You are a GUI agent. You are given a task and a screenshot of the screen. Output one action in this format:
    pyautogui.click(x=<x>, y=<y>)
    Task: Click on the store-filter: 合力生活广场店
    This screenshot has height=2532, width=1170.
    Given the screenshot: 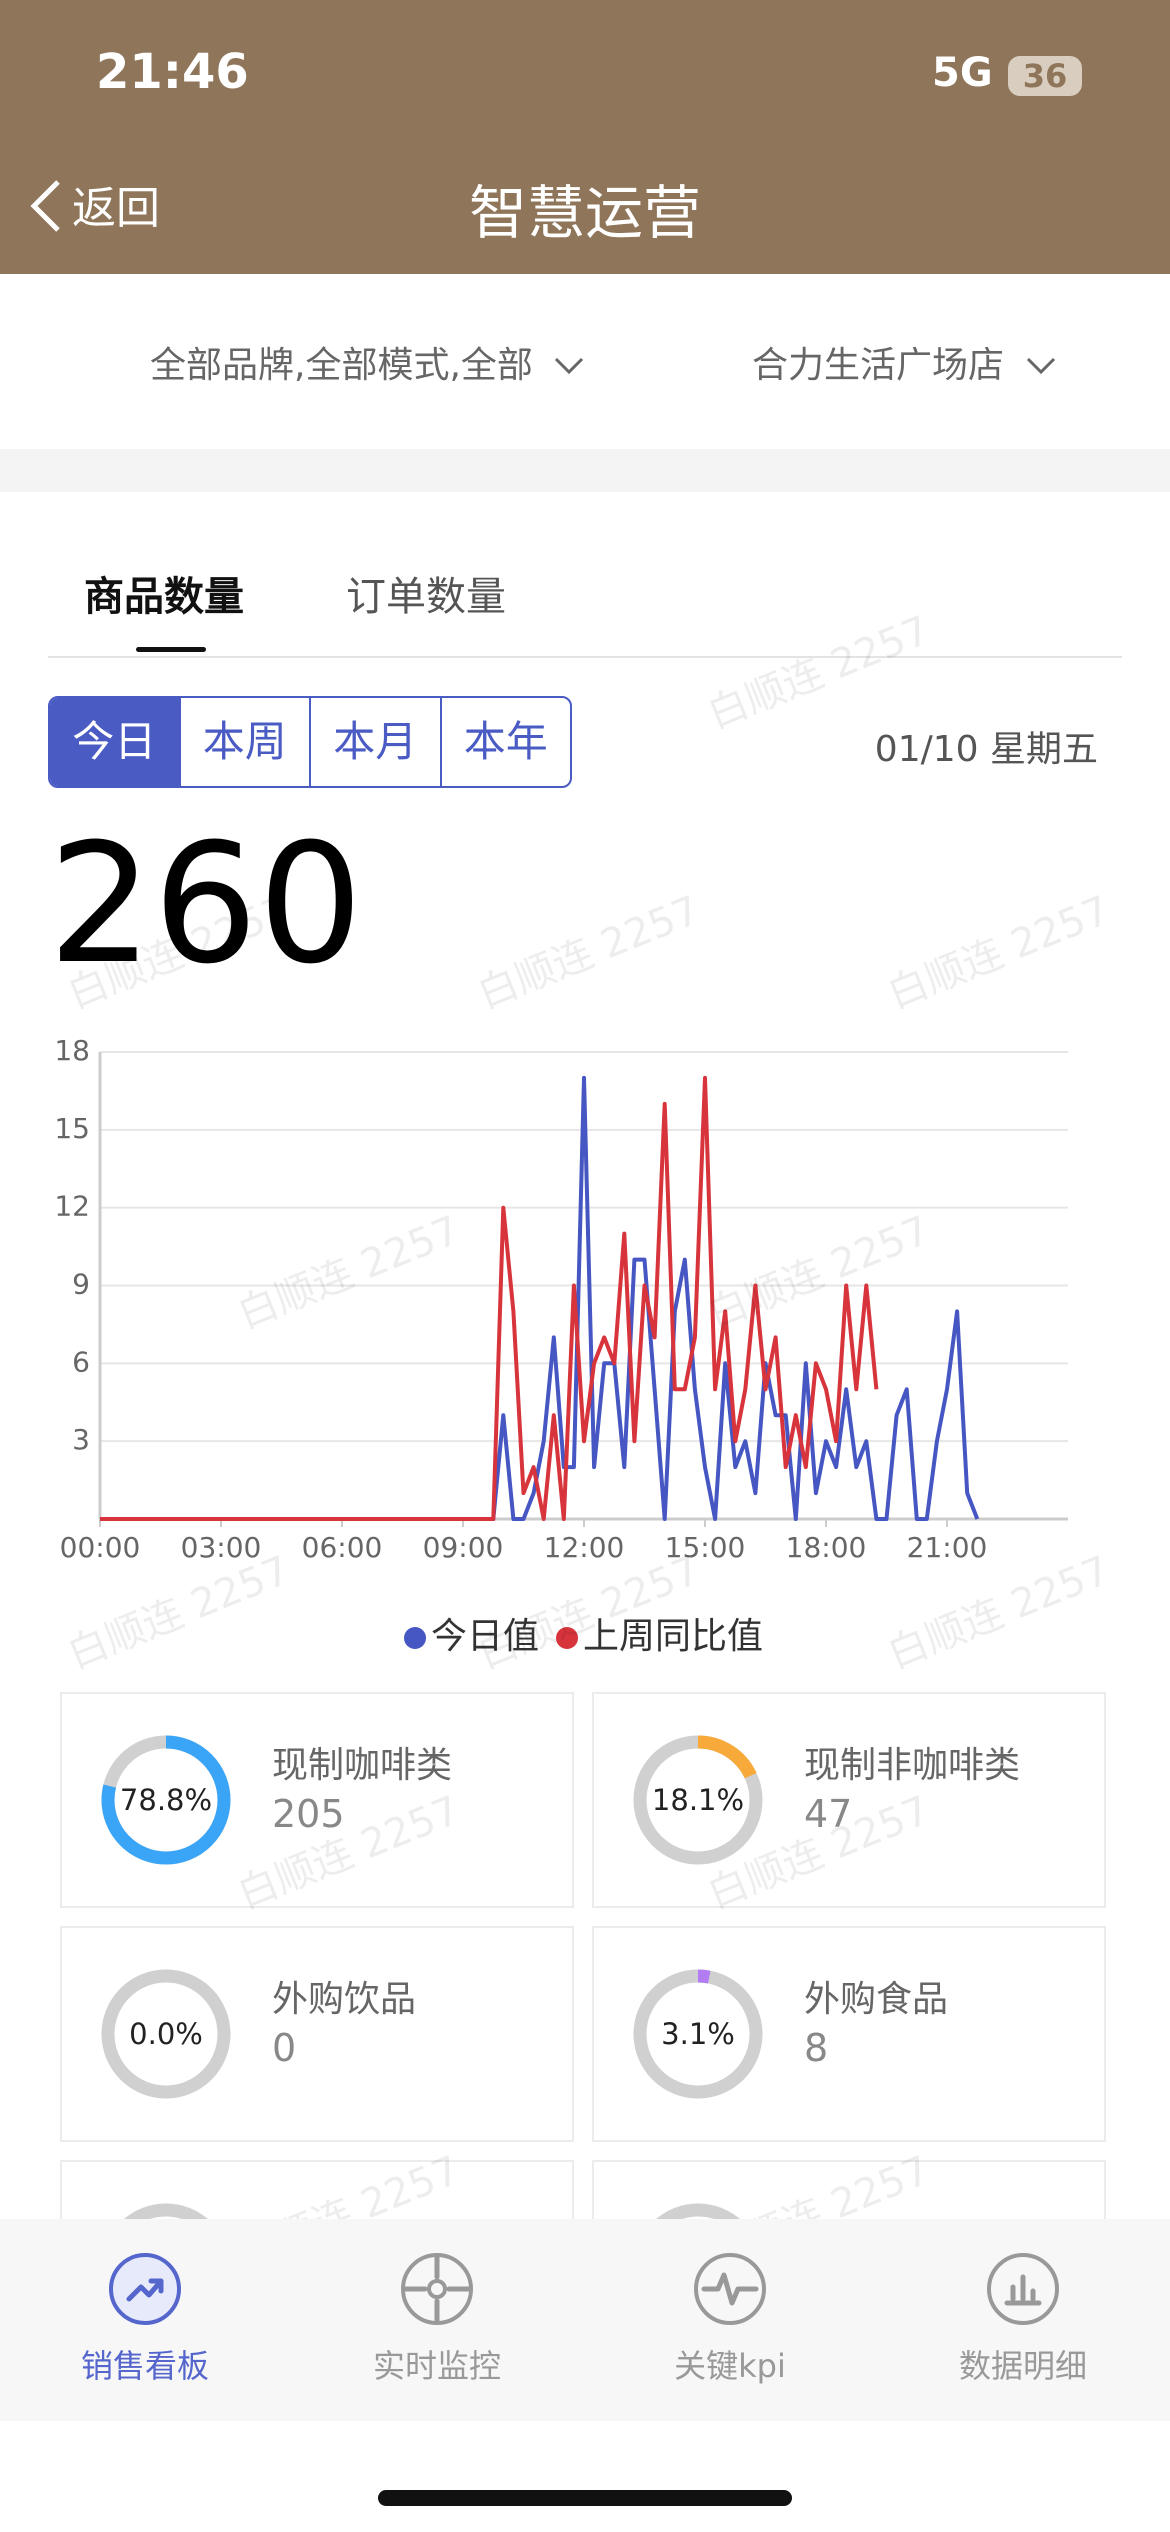 What is the action you would take?
    pyautogui.click(x=878, y=365)
    